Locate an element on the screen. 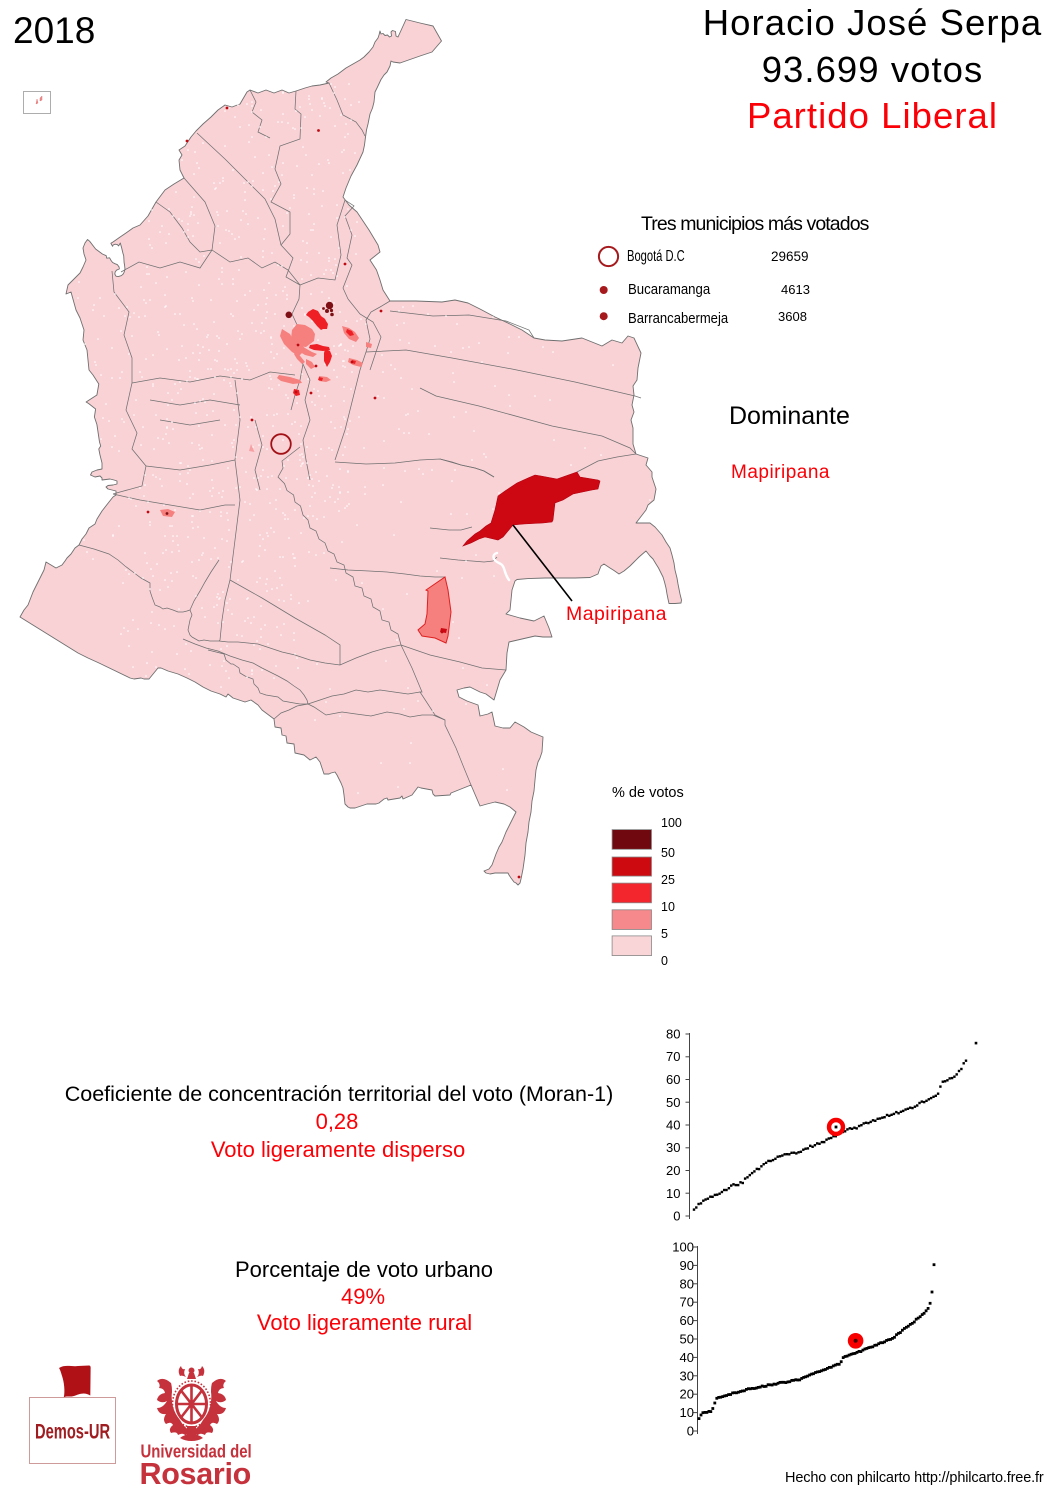 Image resolution: width=1056 pixels, height=1493 pixels. svg-text: Rosario is located at coordinates (195, 1474).